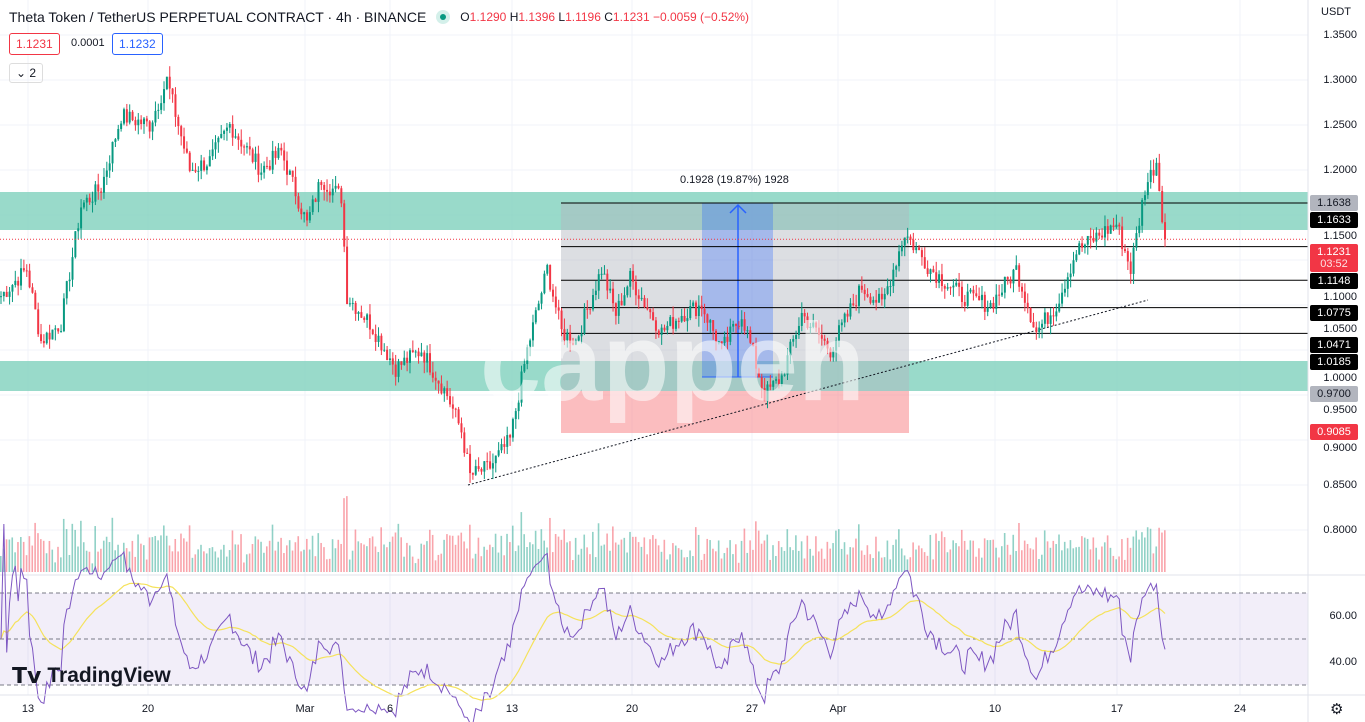 This screenshot has height=722, width=1365. I want to click on rsi-label-60: 60.00, so click(1343, 616).